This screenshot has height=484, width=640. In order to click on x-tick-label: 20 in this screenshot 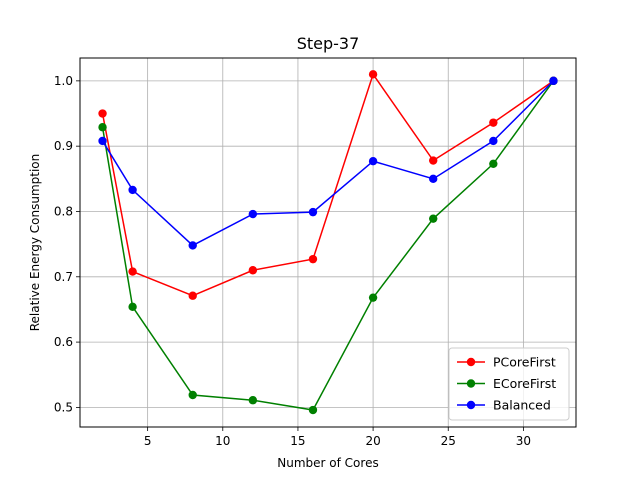, I will do `click(372, 441)`.